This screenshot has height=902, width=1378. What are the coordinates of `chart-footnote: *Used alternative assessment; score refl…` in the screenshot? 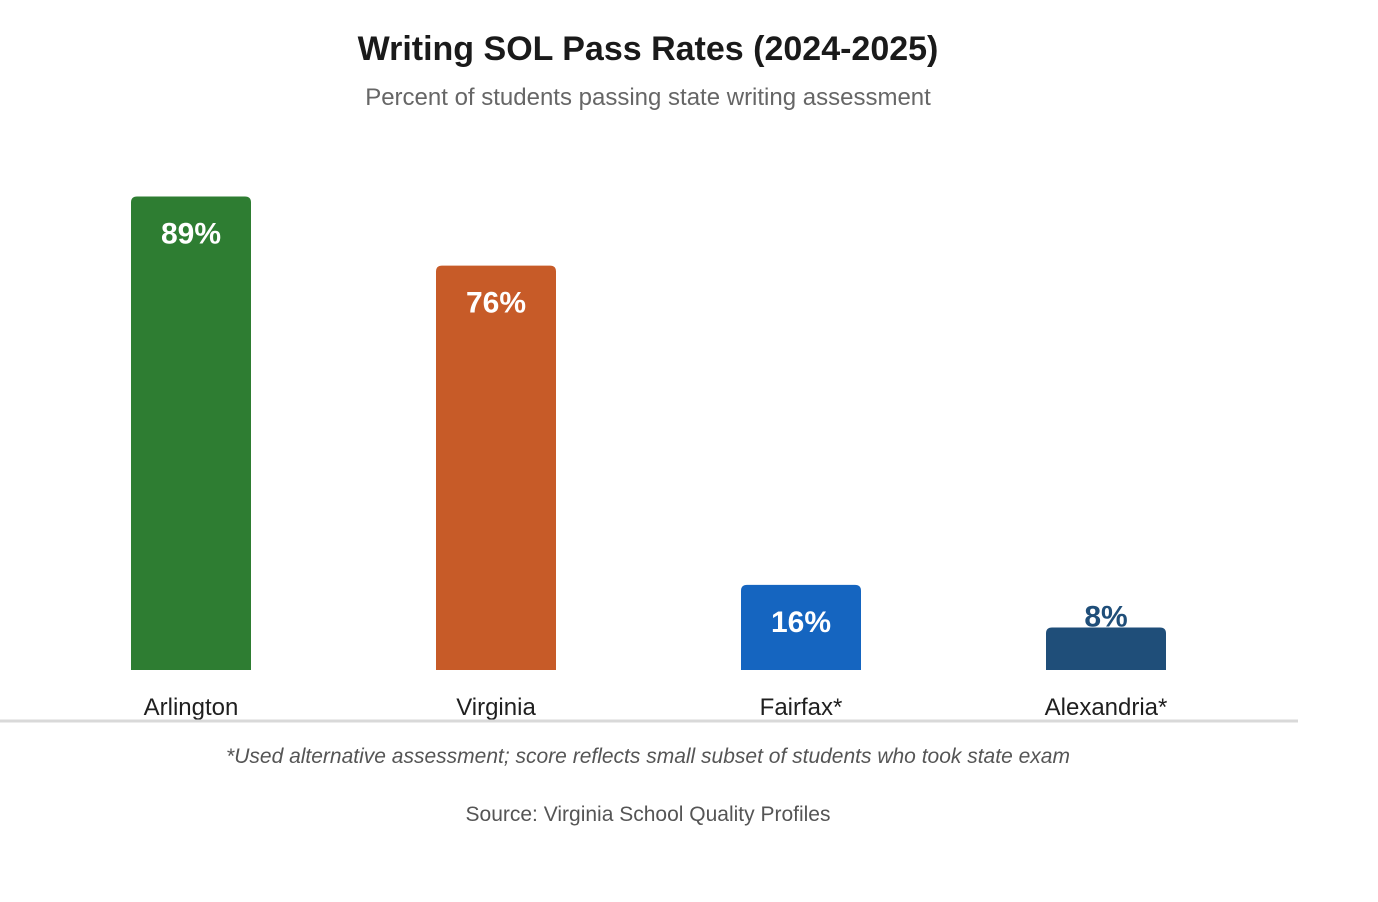 It's located at (648, 756).